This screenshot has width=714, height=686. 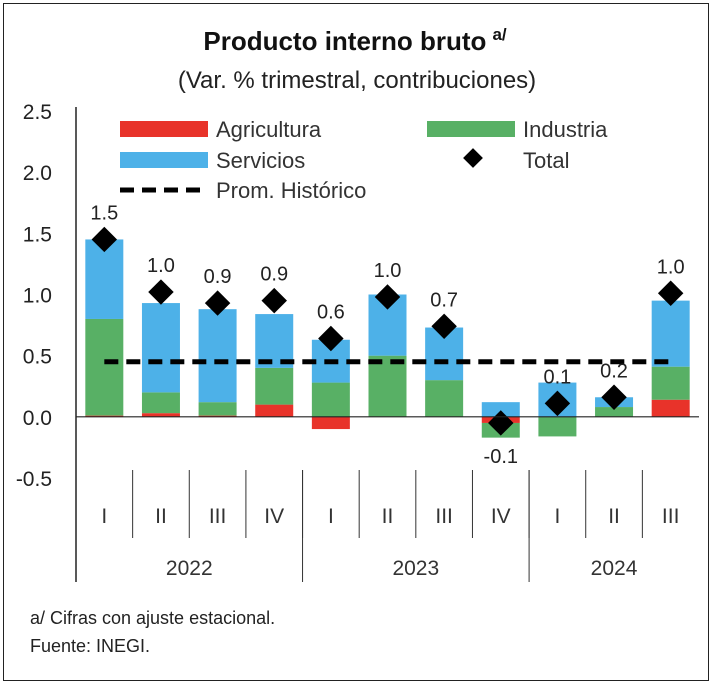 I want to click on legend-label-servicios: Servicios, so click(x=260, y=160).